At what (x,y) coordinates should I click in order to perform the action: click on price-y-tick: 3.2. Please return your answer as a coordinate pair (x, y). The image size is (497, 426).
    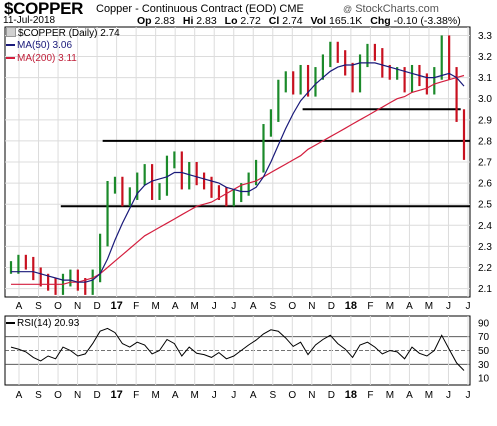
    Looking at the image, I should click on (485, 57).